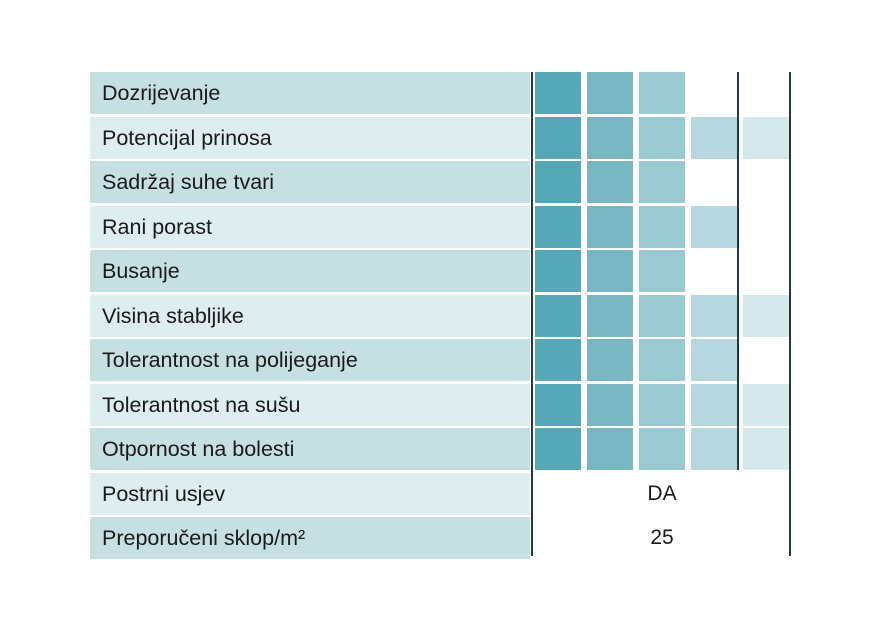 This screenshot has height=627, width=874. Describe the element at coordinates (310, 137) in the screenshot. I see `trait-label: Potencijal prinosa` at that location.